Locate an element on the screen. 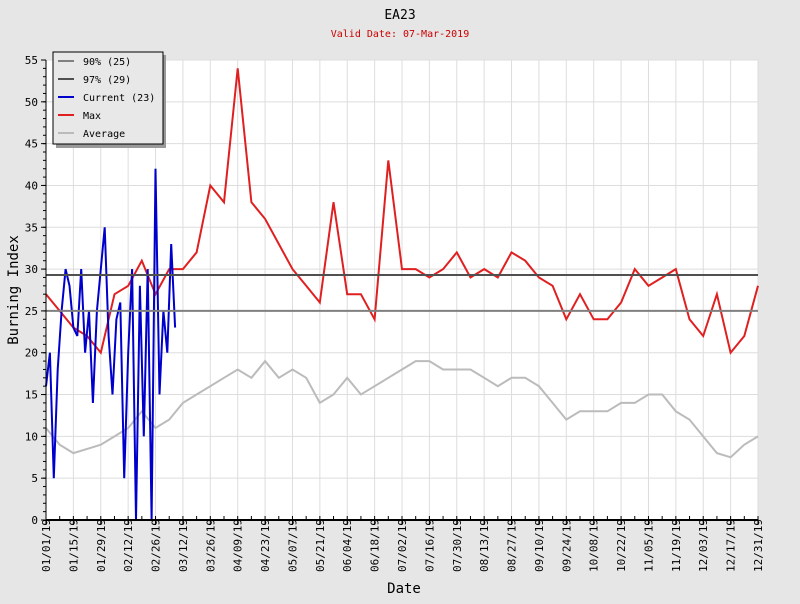 This screenshot has width=800, height=604. y-axis-label: Burning Index is located at coordinates (14, 290).